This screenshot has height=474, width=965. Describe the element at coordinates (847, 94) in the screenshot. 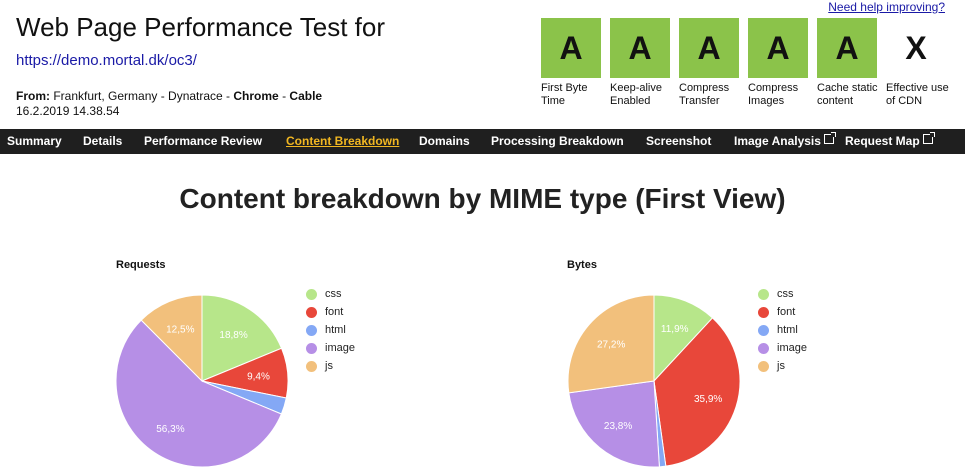

I see `grade-5-label: Cache static content` at that location.